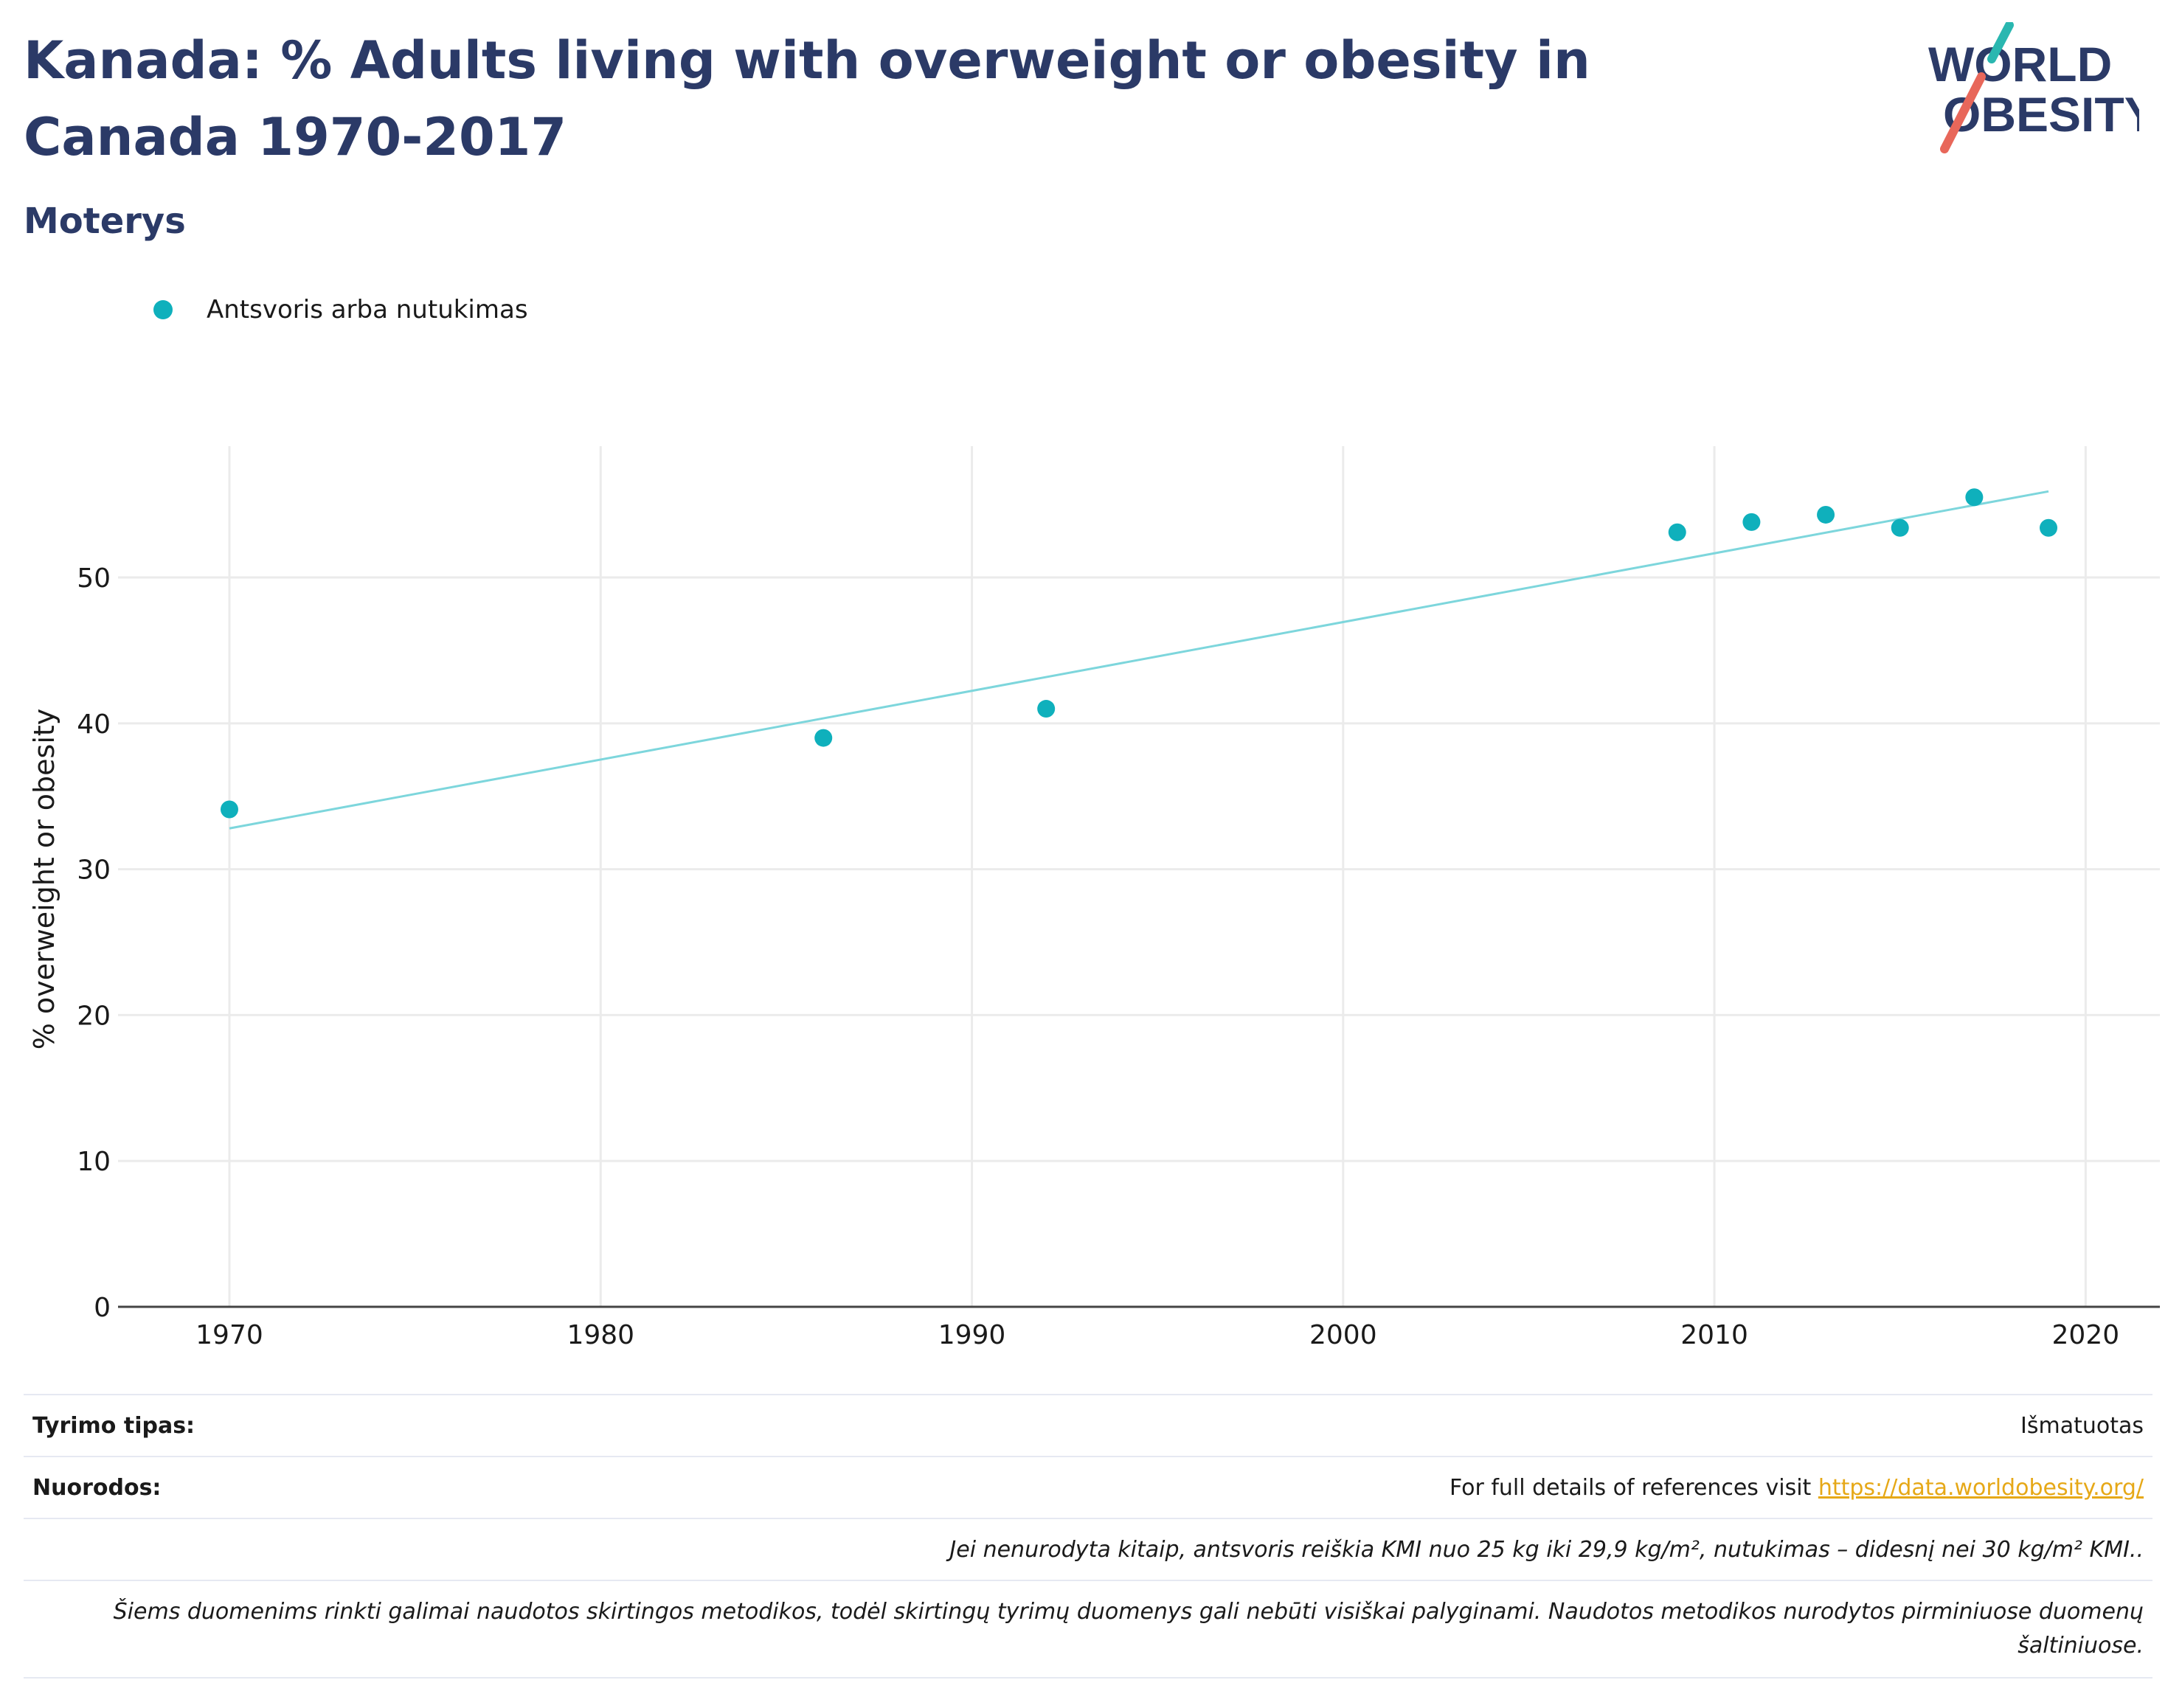 The width and height of the screenshot is (2182, 1708). What do you see at coordinates (97, 1487) in the screenshot?
I see `references-label: Nuorodos:` at bounding box center [97, 1487].